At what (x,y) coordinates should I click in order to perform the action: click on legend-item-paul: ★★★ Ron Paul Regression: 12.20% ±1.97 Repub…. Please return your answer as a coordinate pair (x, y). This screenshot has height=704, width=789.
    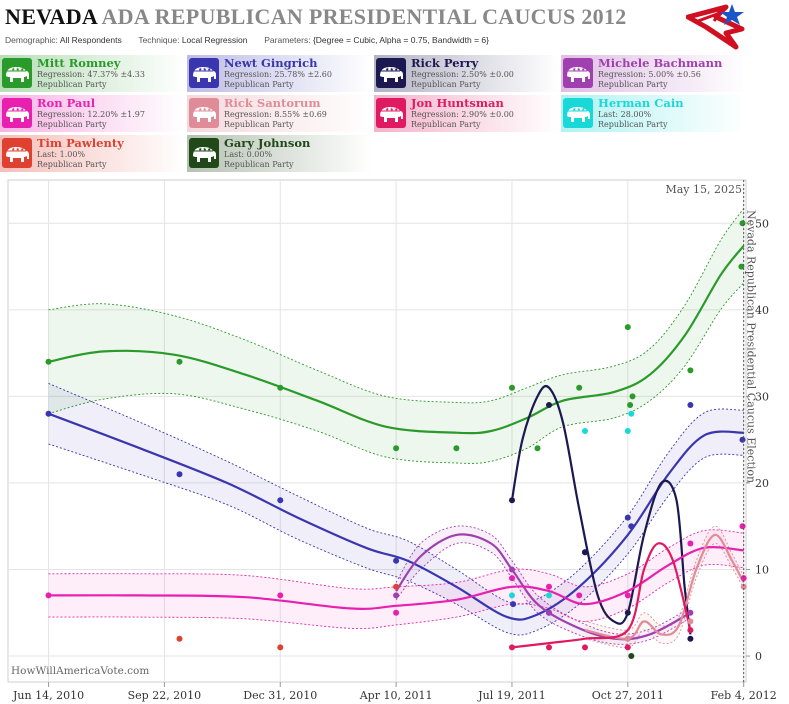
    Looking at the image, I should click on (92, 113).